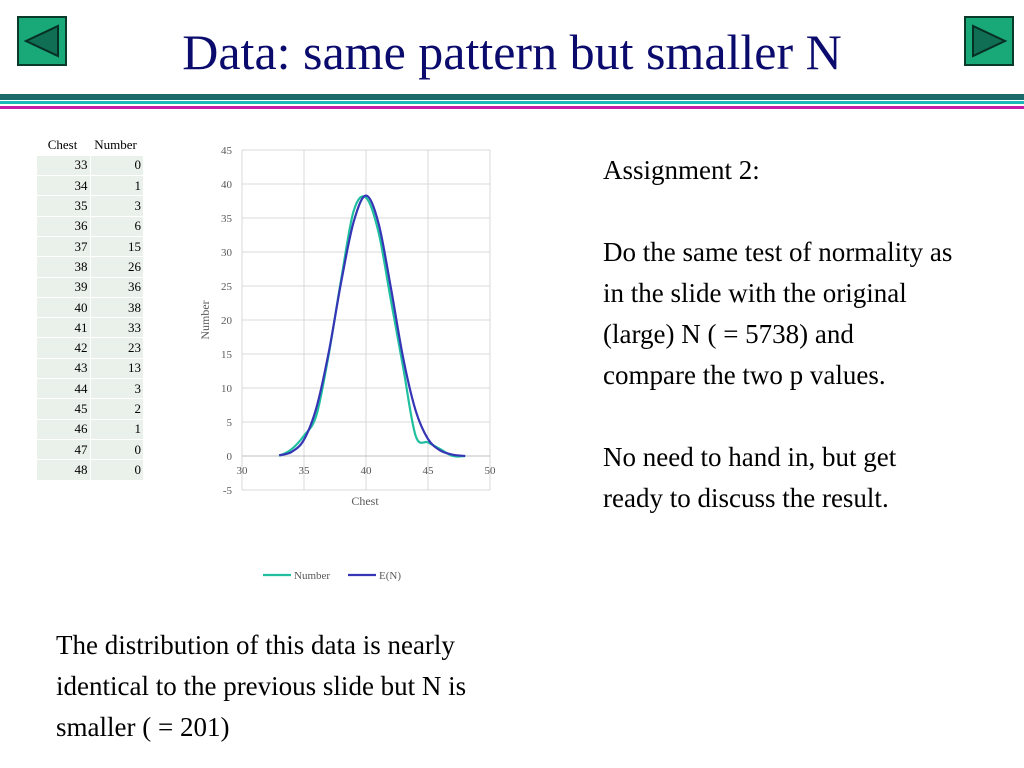  I want to click on series-line-number, so click(372, 326).